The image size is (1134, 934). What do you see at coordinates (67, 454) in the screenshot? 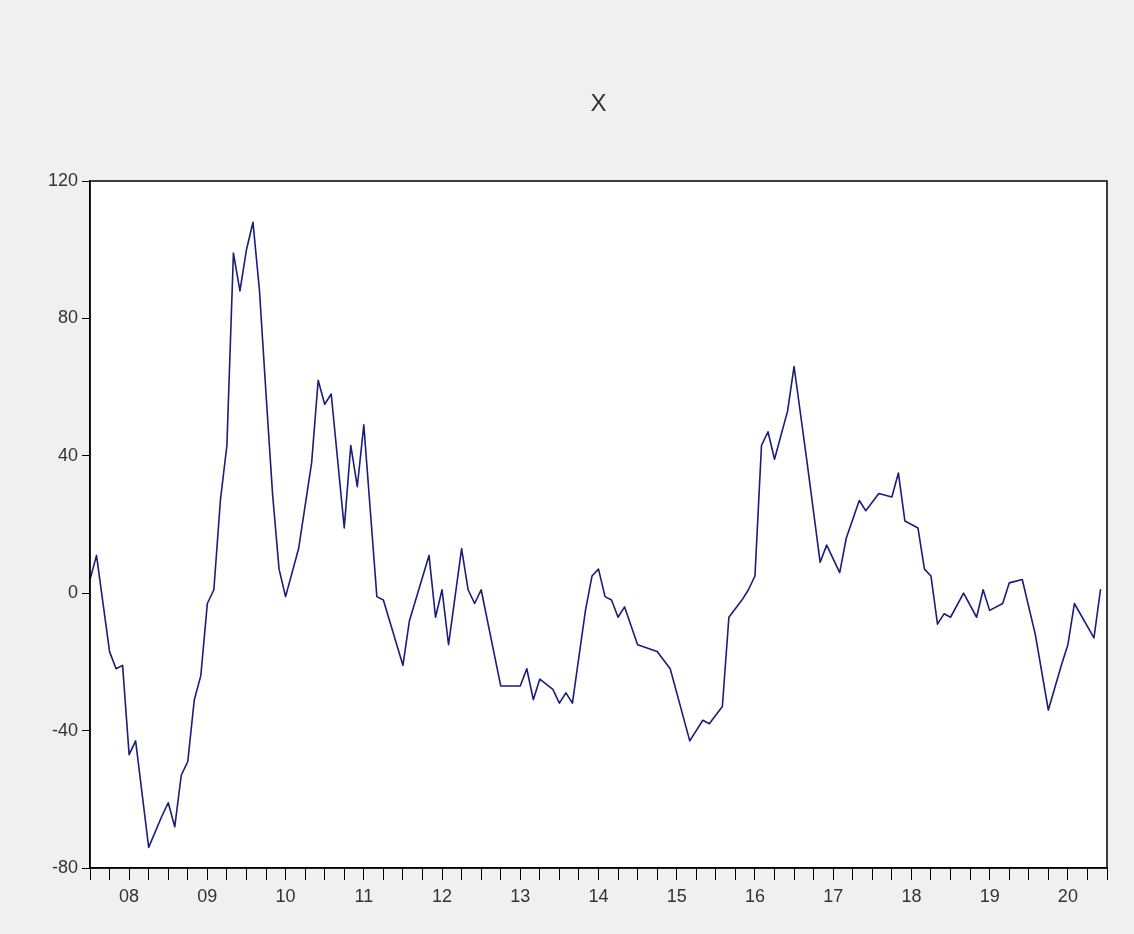
I see `y-tick-label: 40` at bounding box center [67, 454].